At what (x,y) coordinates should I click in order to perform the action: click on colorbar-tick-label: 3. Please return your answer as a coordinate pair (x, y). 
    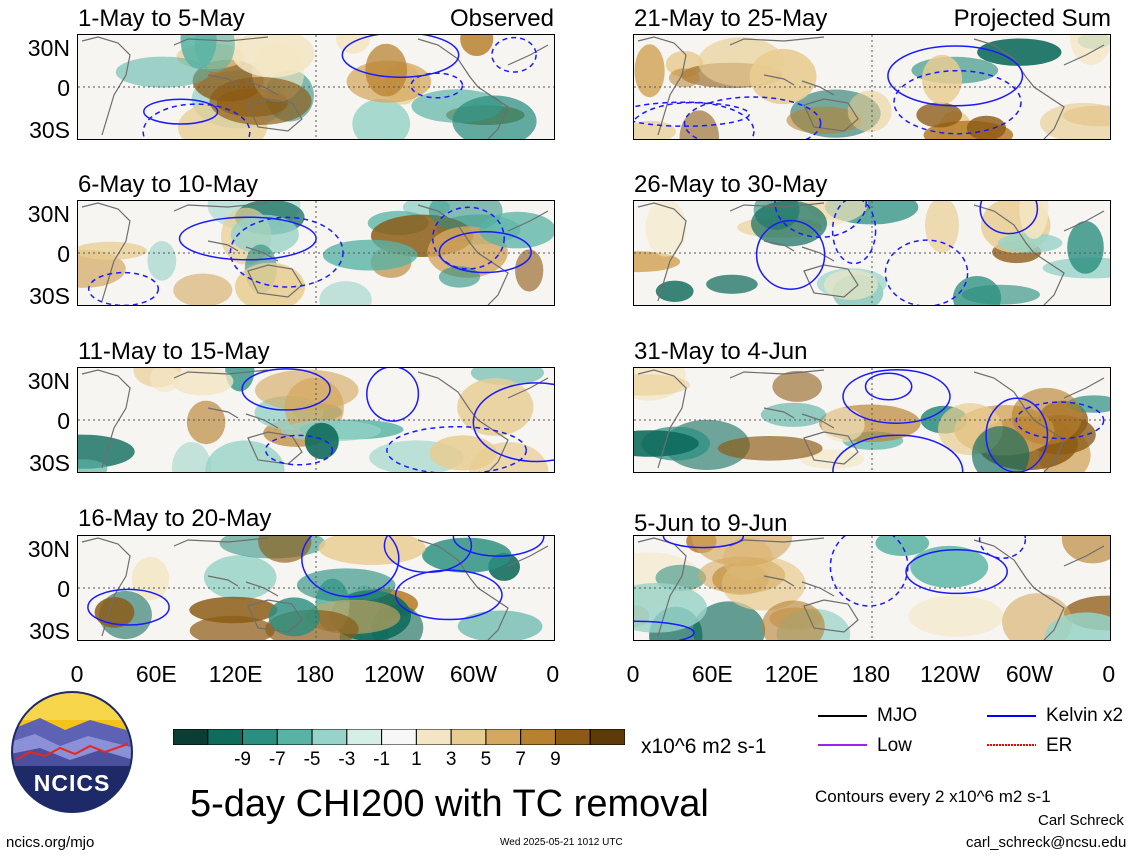
    Looking at the image, I should click on (451, 759).